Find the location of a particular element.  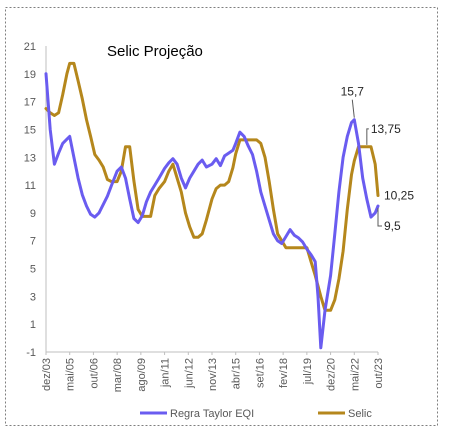

annotation-label: 9,5 is located at coordinates (392, 226).